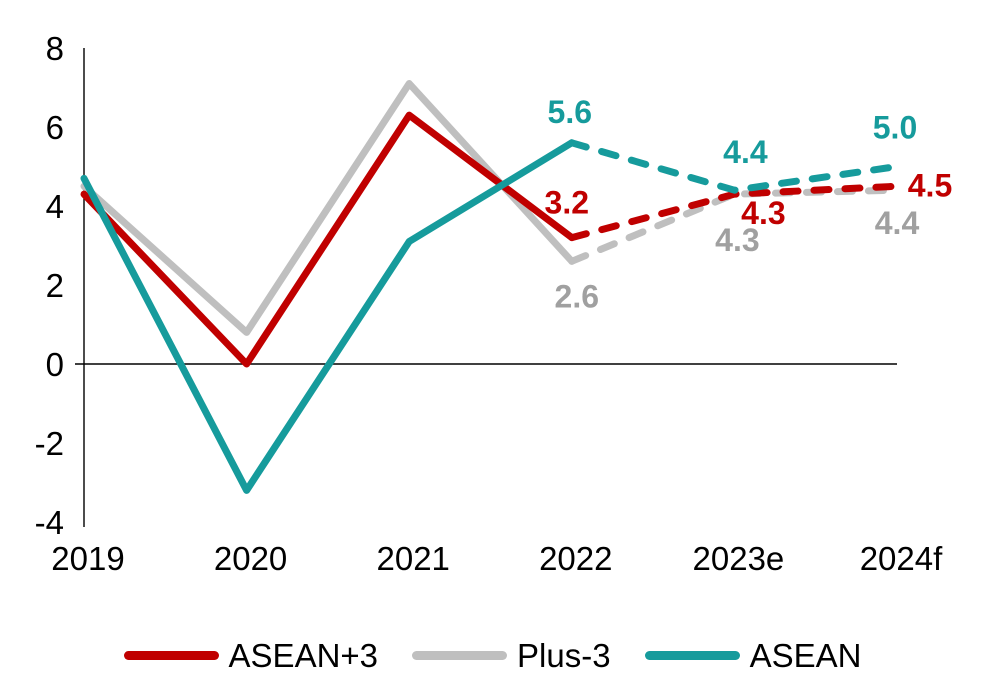 Image resolution: width=985 pixels, height=695 pixels. I want to click on chart-legend: ASEAN+3 Plus-3 ASEAN, so click(492, 655).